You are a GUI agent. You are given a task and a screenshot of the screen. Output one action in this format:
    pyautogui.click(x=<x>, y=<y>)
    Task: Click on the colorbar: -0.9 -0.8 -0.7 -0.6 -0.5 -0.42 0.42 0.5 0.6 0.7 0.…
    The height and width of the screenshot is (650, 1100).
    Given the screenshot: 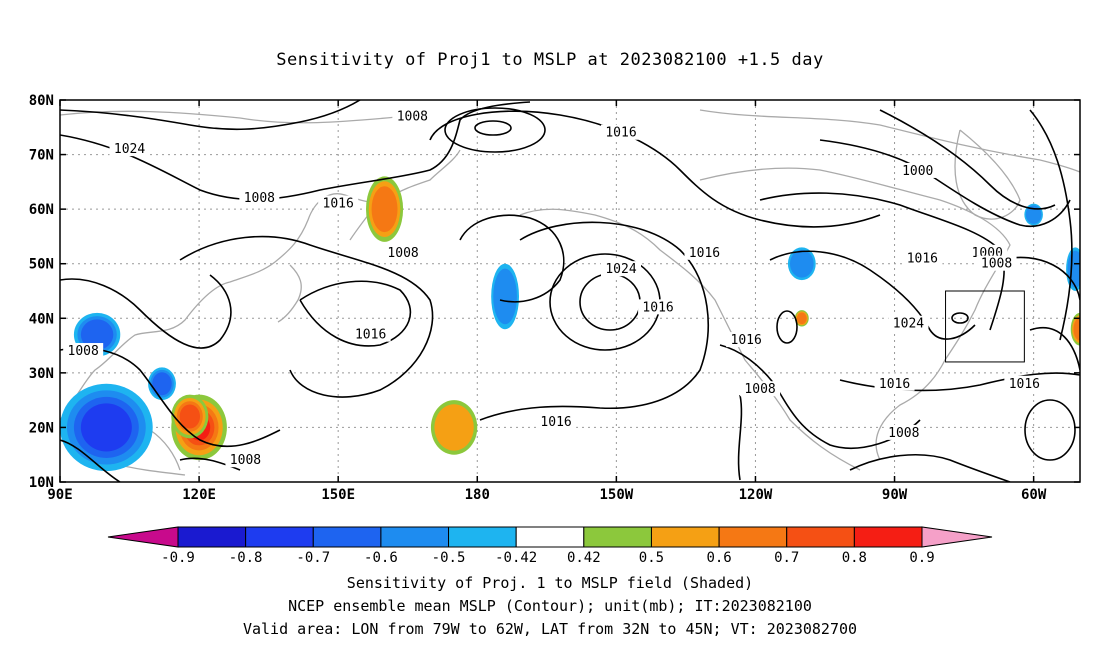 What is the action you would take?
    pyautogui.click(x=550, y=546)
    